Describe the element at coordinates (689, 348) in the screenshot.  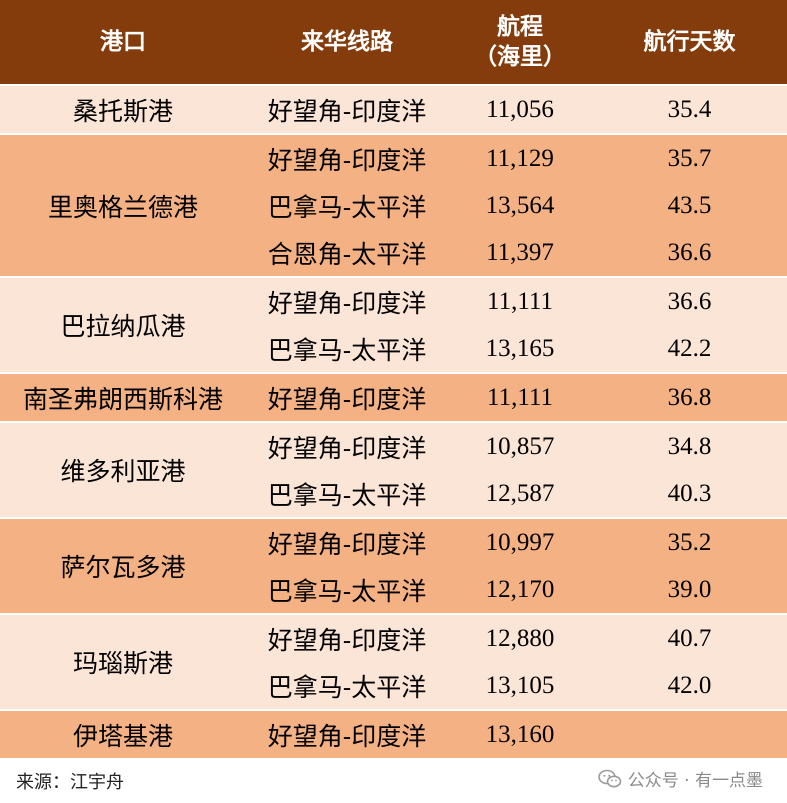
I see `days-cell: 42.2` at that location.